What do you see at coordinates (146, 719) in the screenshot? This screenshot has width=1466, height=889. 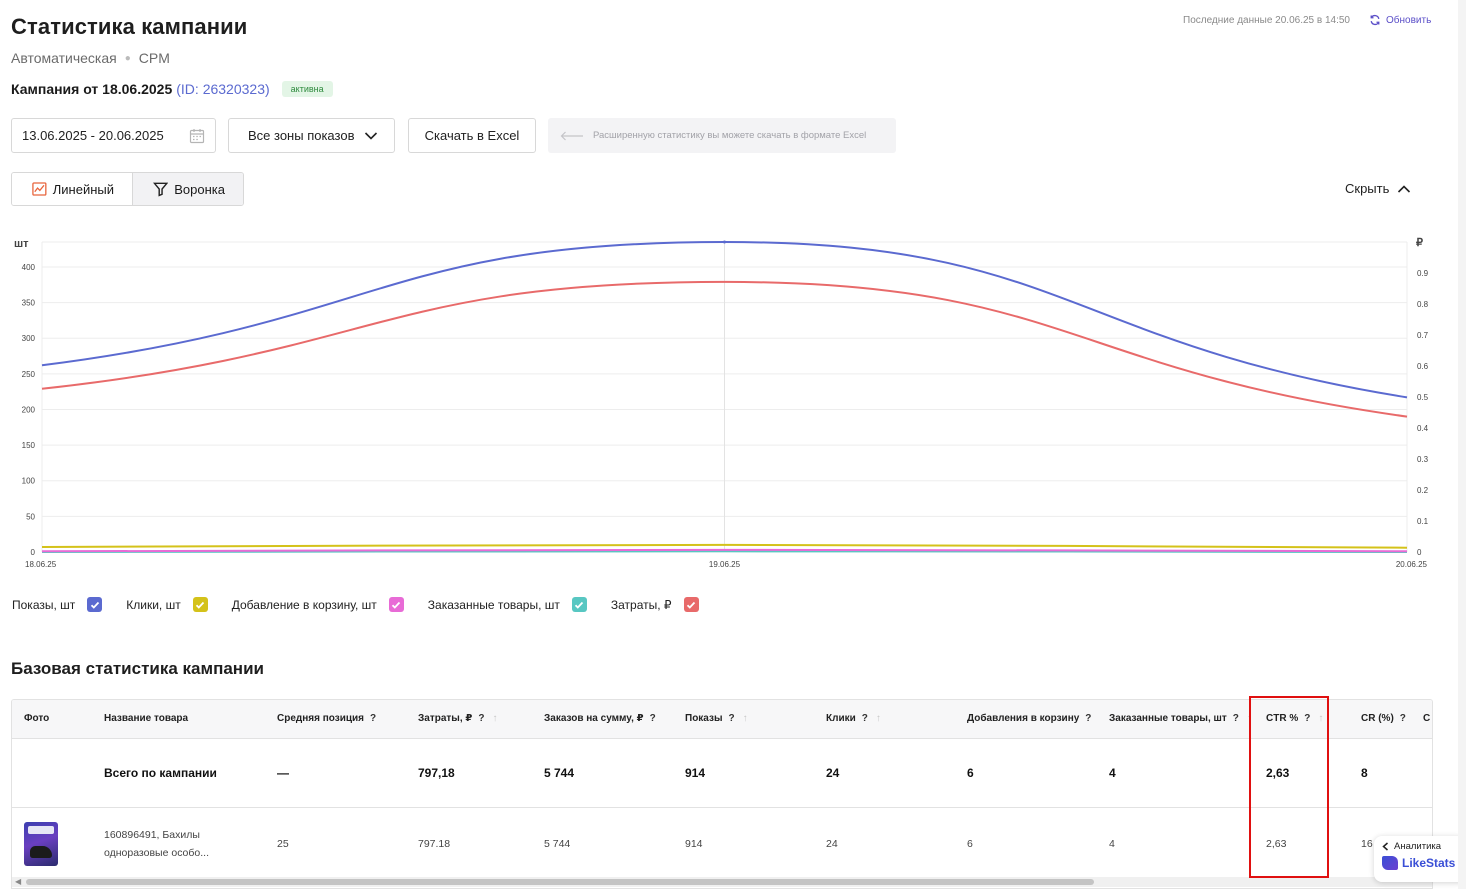 I see `column-header-label: Название товара` at bounding box center [146, 719].